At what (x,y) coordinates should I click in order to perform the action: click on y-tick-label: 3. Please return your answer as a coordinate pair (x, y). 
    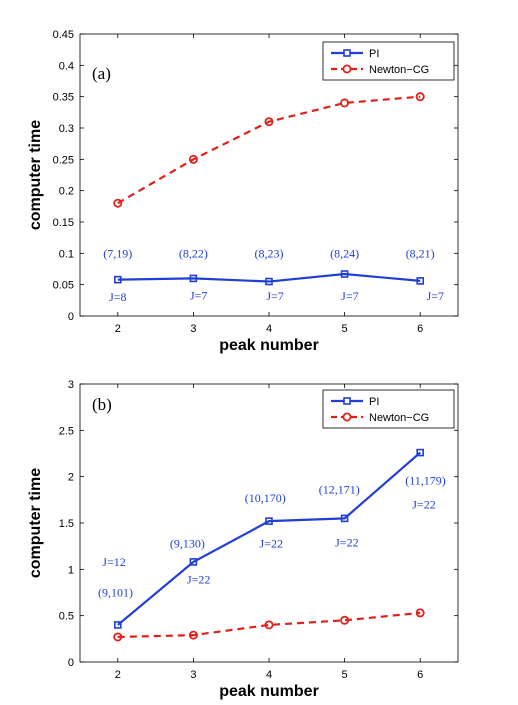
    Looking at the image, I should click on (71, 385).